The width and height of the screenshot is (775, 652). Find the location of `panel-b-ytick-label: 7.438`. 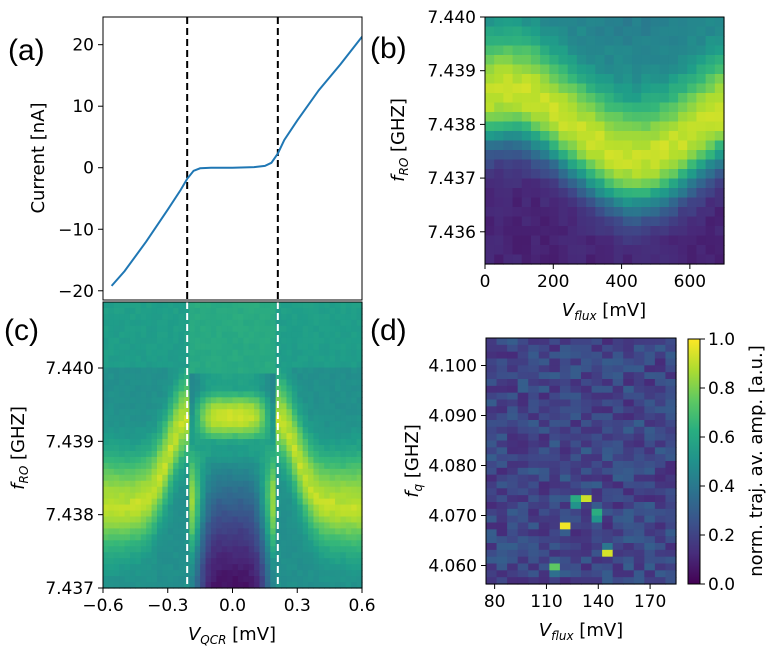

panel-b-ytick-label: 7.438 is located at coordinates (451, 125).